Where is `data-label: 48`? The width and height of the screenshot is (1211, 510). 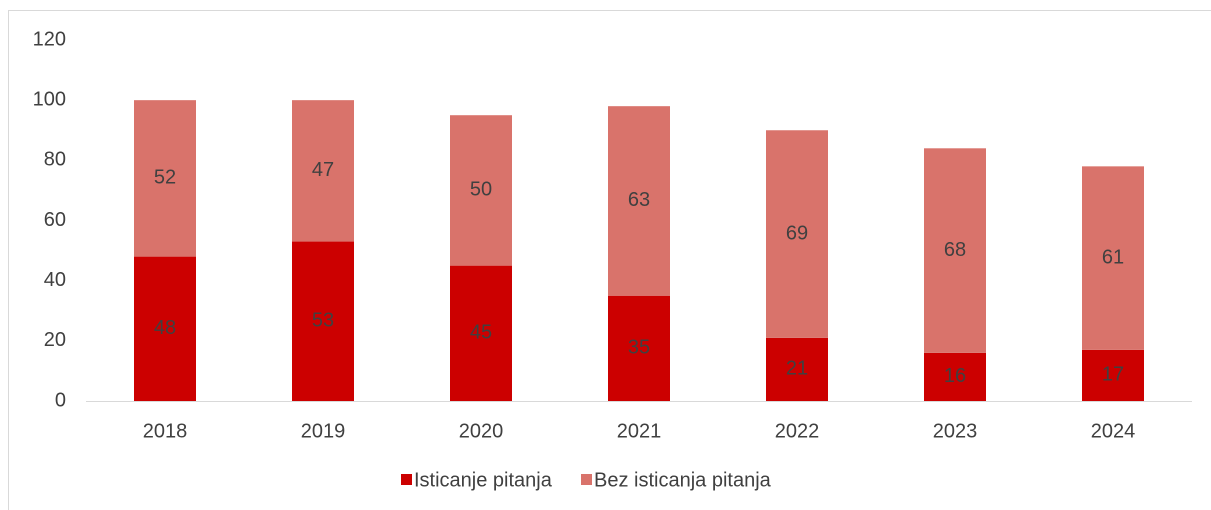
data-label: 48 is located at coordinates (165, 328).